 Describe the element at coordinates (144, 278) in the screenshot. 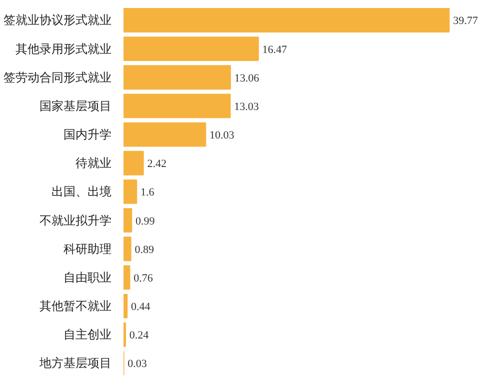

I see `data-label: 0.76` at that location.